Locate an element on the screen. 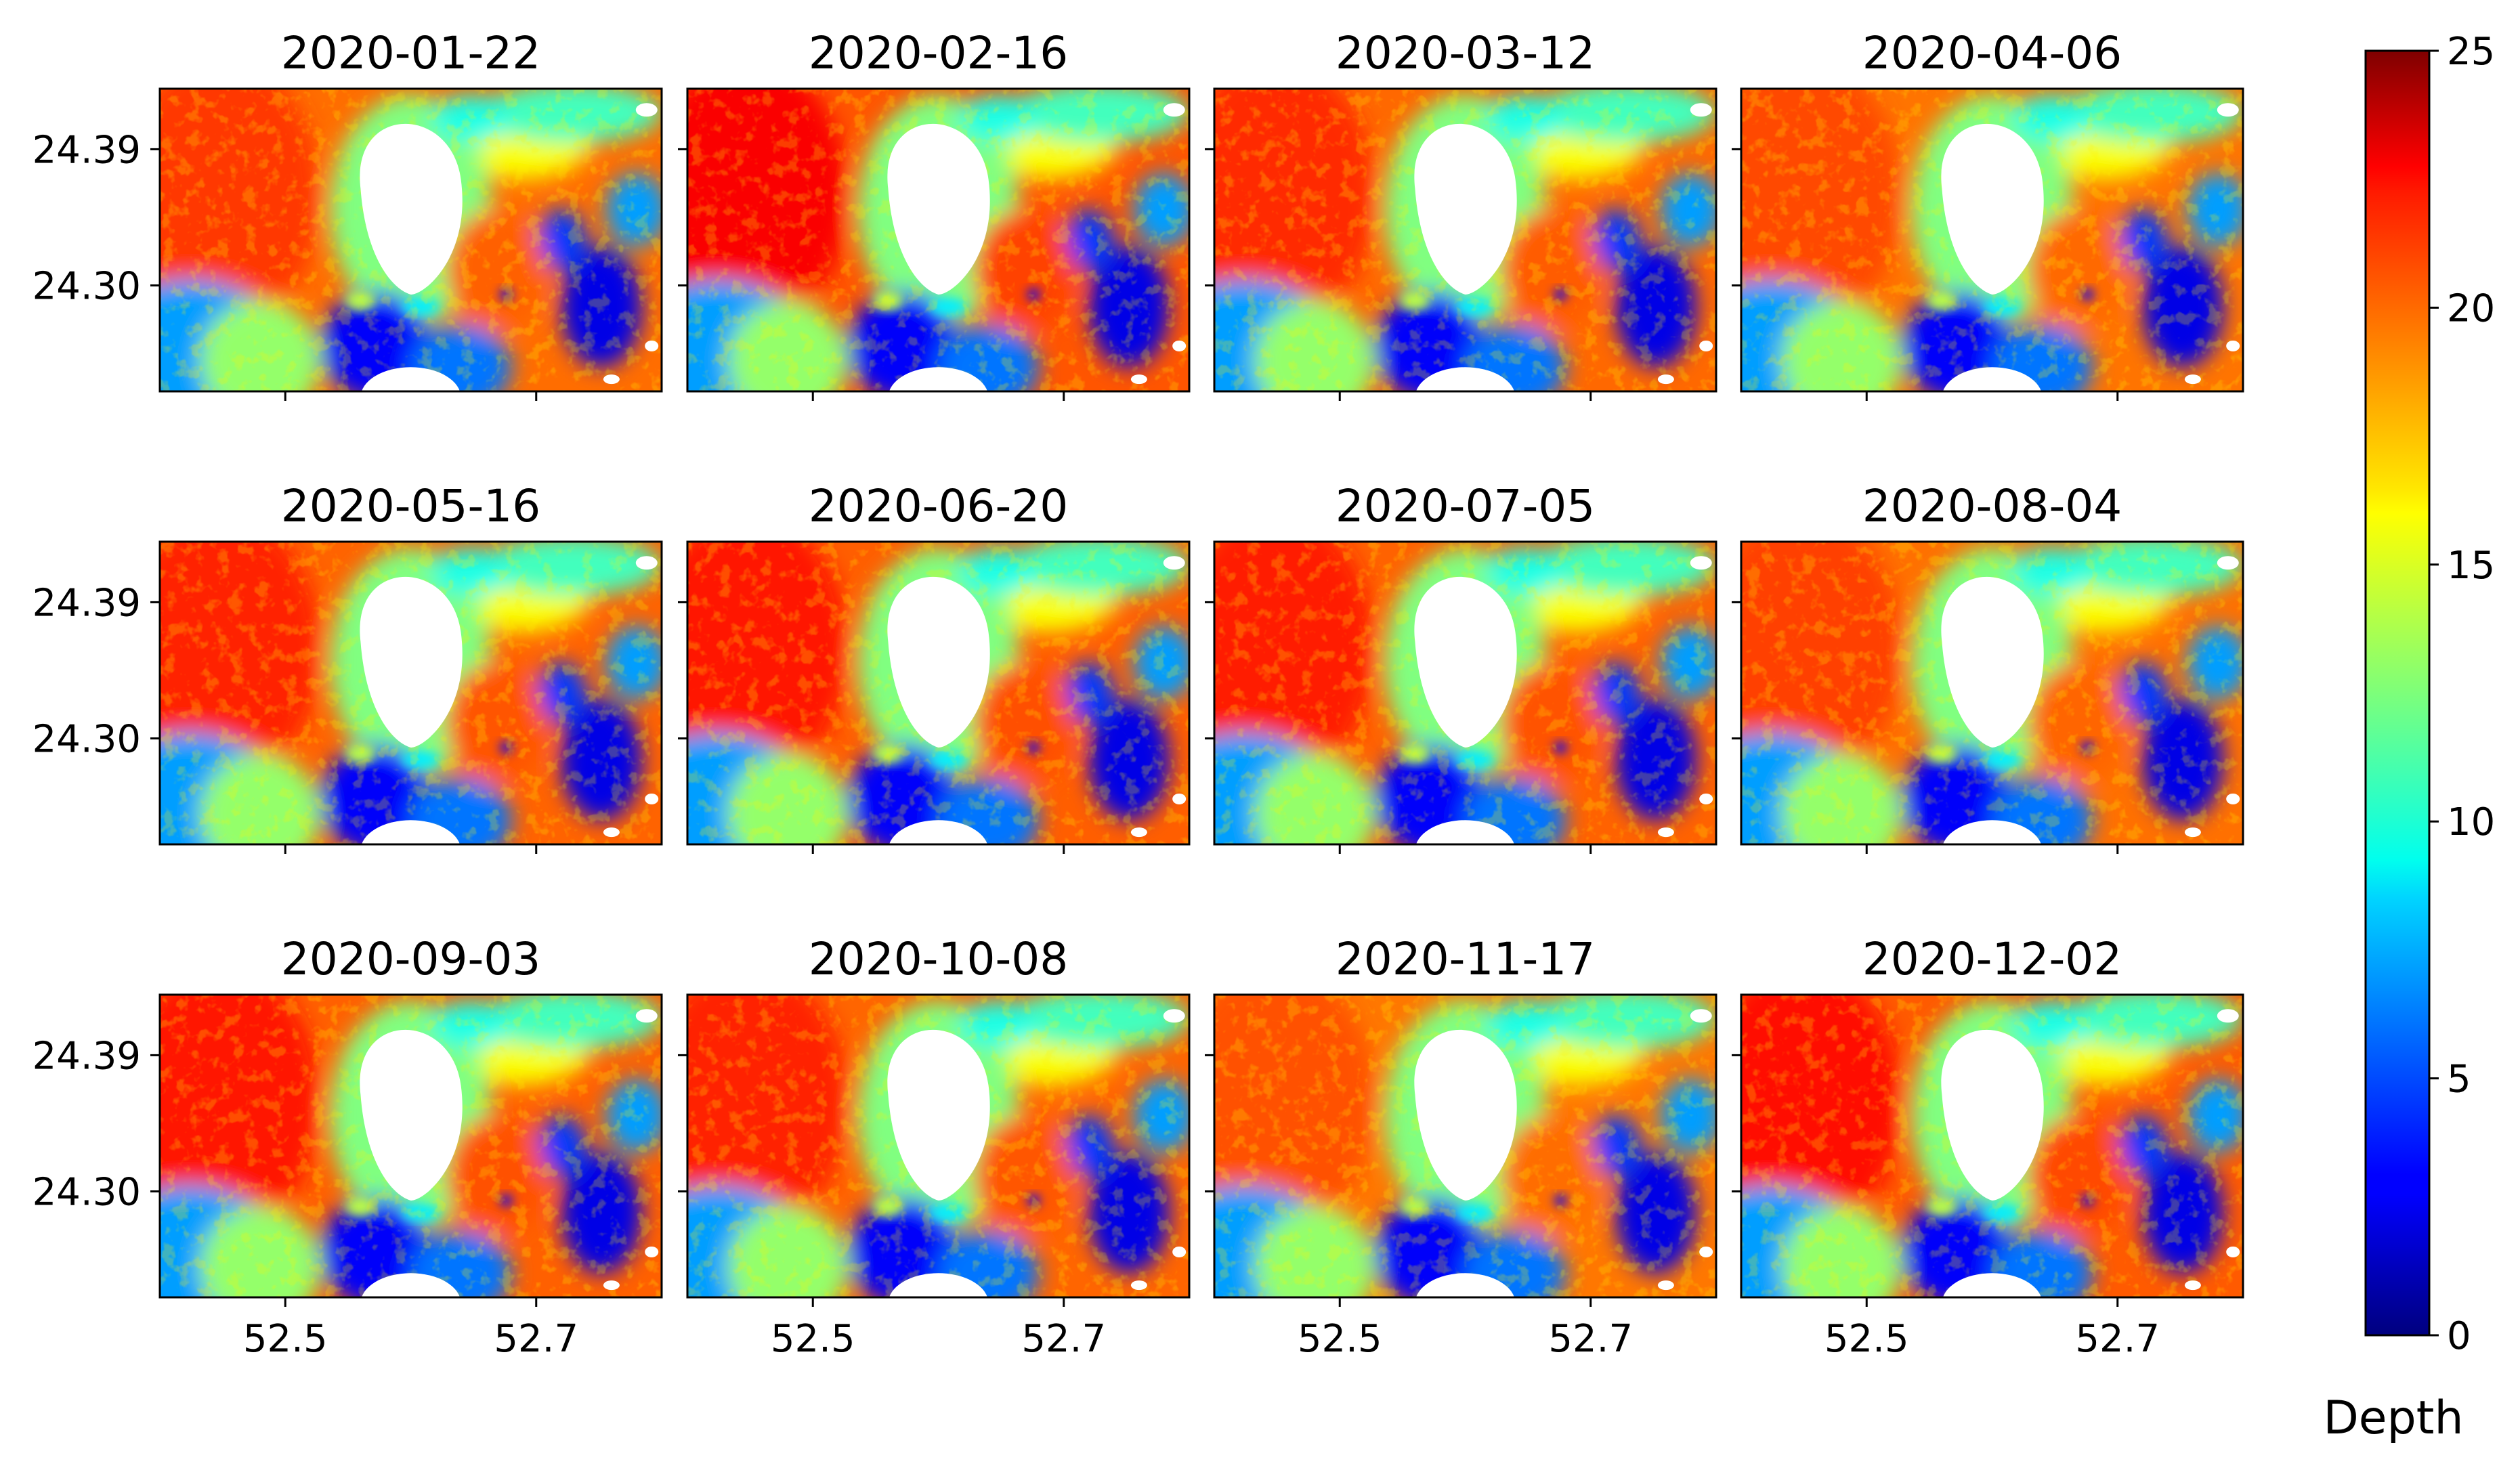  panel-title: 2020-11-17 is located at coordinates (1466, 959).